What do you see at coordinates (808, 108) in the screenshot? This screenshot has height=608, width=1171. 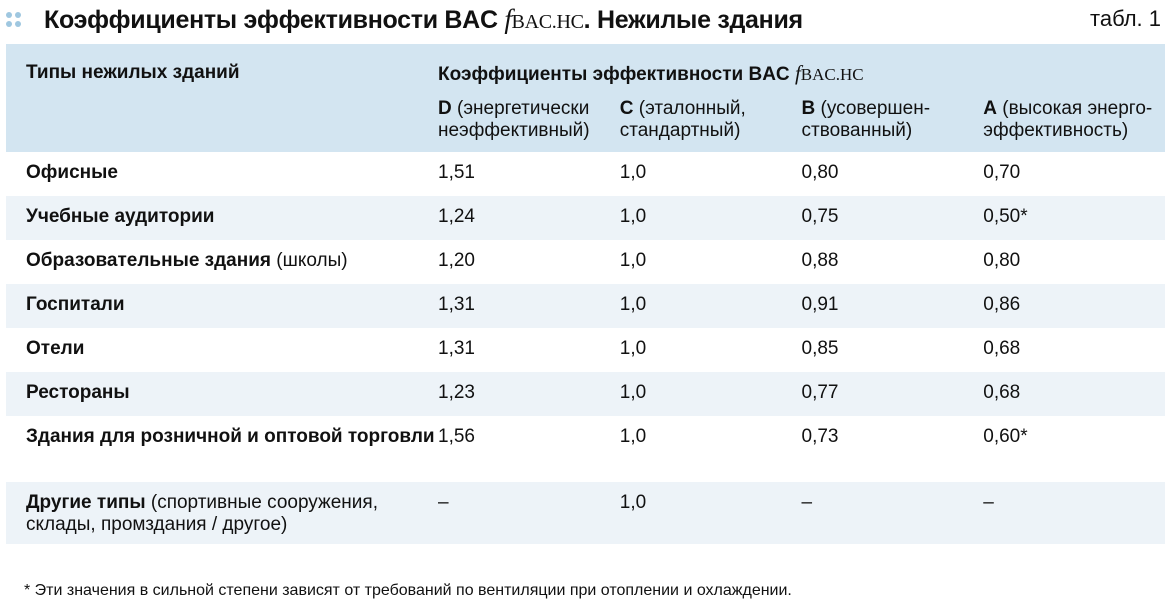 I see `class-letter: B` at bounding box center [808, 108].